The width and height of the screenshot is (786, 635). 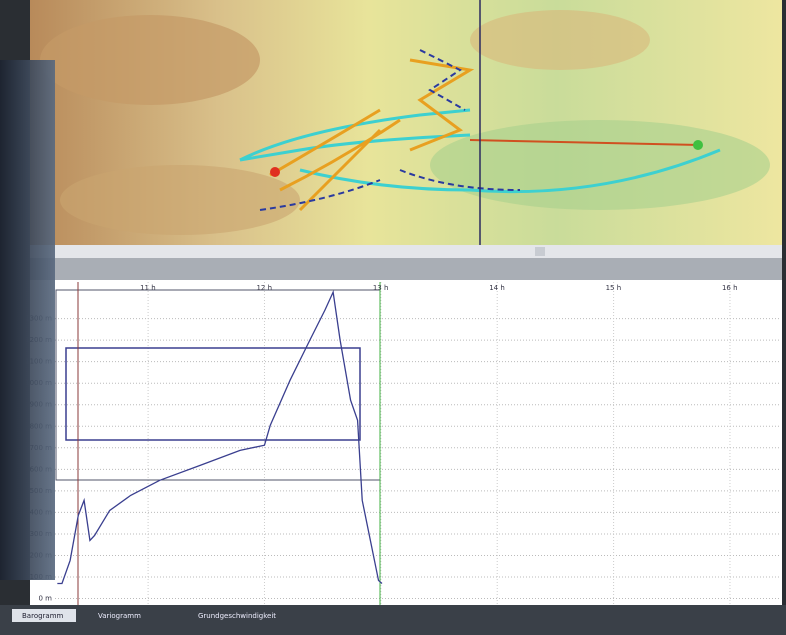 What do you see at coordinates (46, 599) in the screenshot?
I see `y-tick-label: 0 m` at bounding box center [46, 599].